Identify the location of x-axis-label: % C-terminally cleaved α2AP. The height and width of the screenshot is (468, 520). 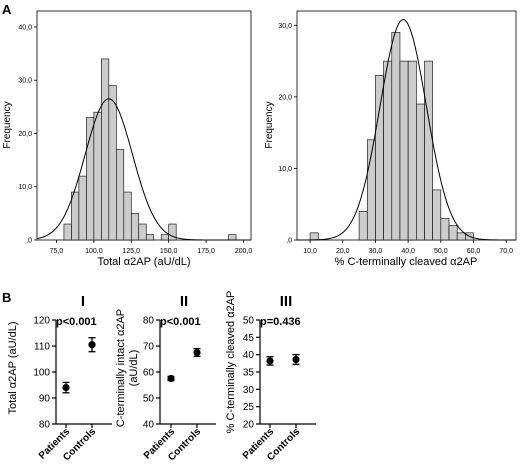
(406, 262).